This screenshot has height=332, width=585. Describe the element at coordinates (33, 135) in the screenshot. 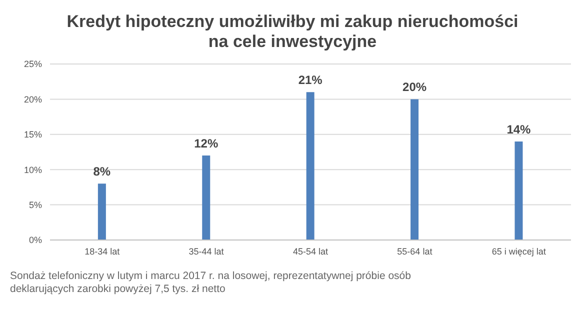

I see `y-tick-label: 15%` at that location.